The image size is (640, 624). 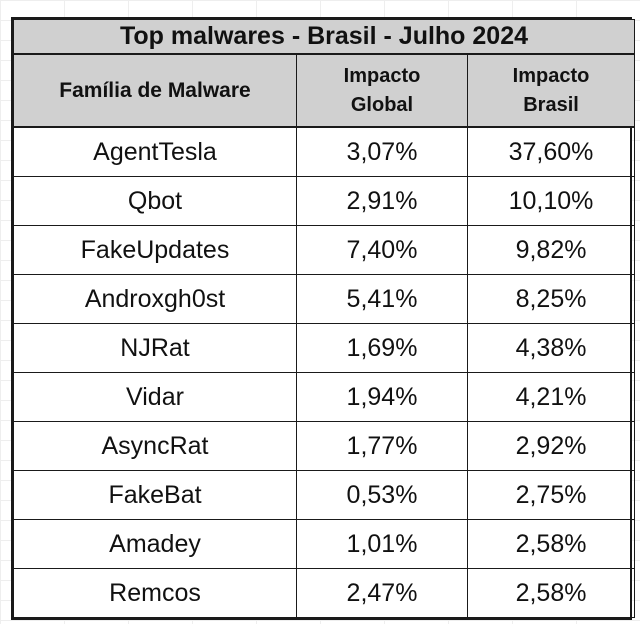 What do you see at coordinates (551, 201) in the screenshot?
I see `cell-brasil-impact: 10,10%` at bounding box center [551, 201].